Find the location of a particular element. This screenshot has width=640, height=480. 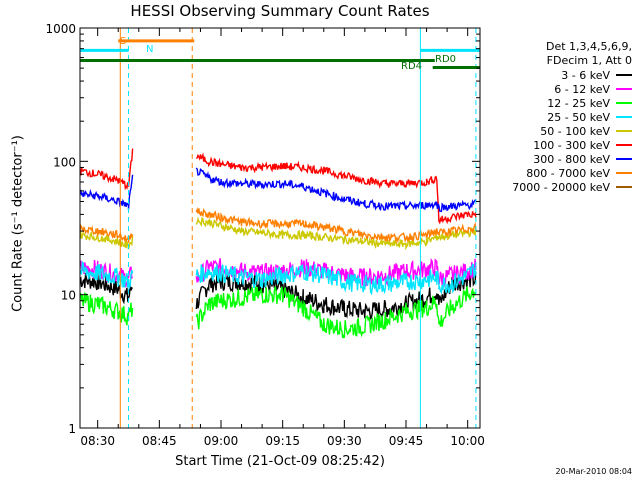

x-tick-label-5: 09:45 is located at coordinates (406, 441).